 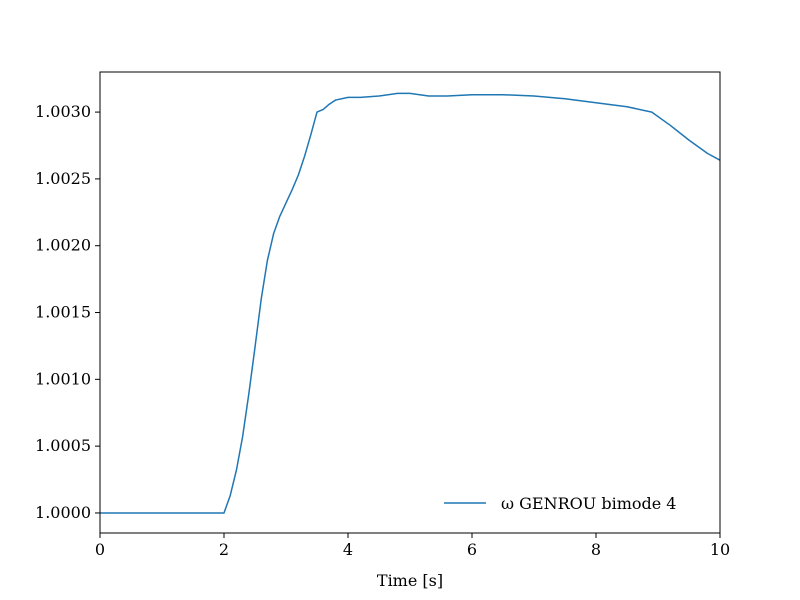 I want to click on y-tick-label: 1.0000, so click(x=63, y=512).